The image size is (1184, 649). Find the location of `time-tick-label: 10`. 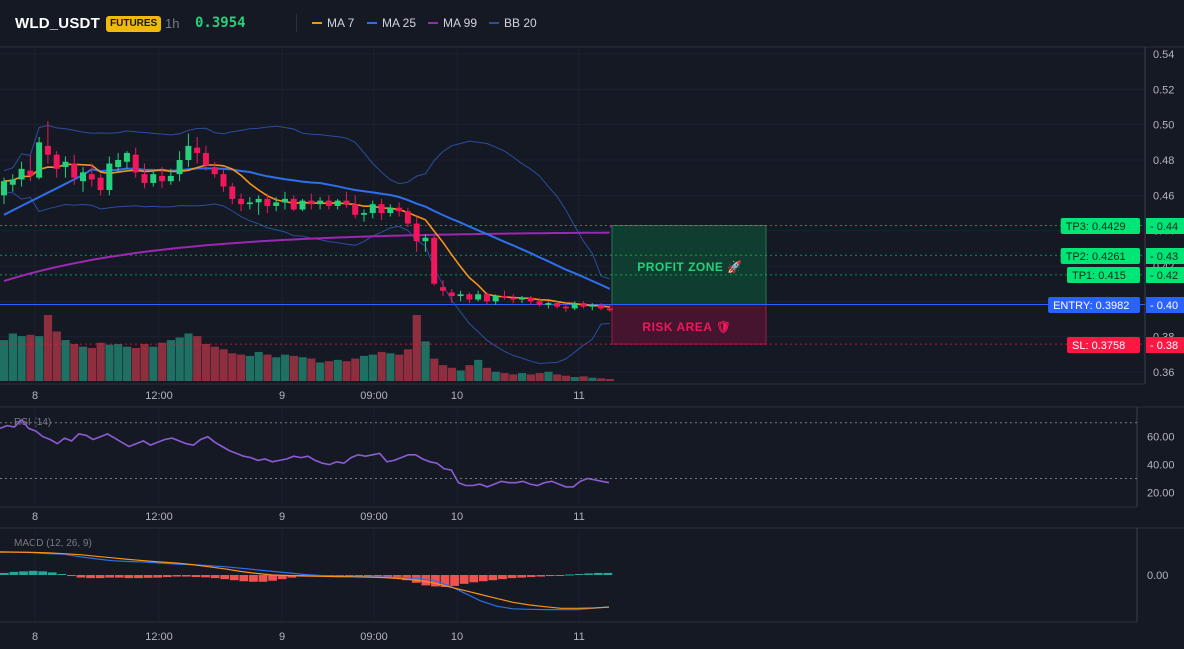

time-tick-label: 10 is located at coordinates (457, 517).